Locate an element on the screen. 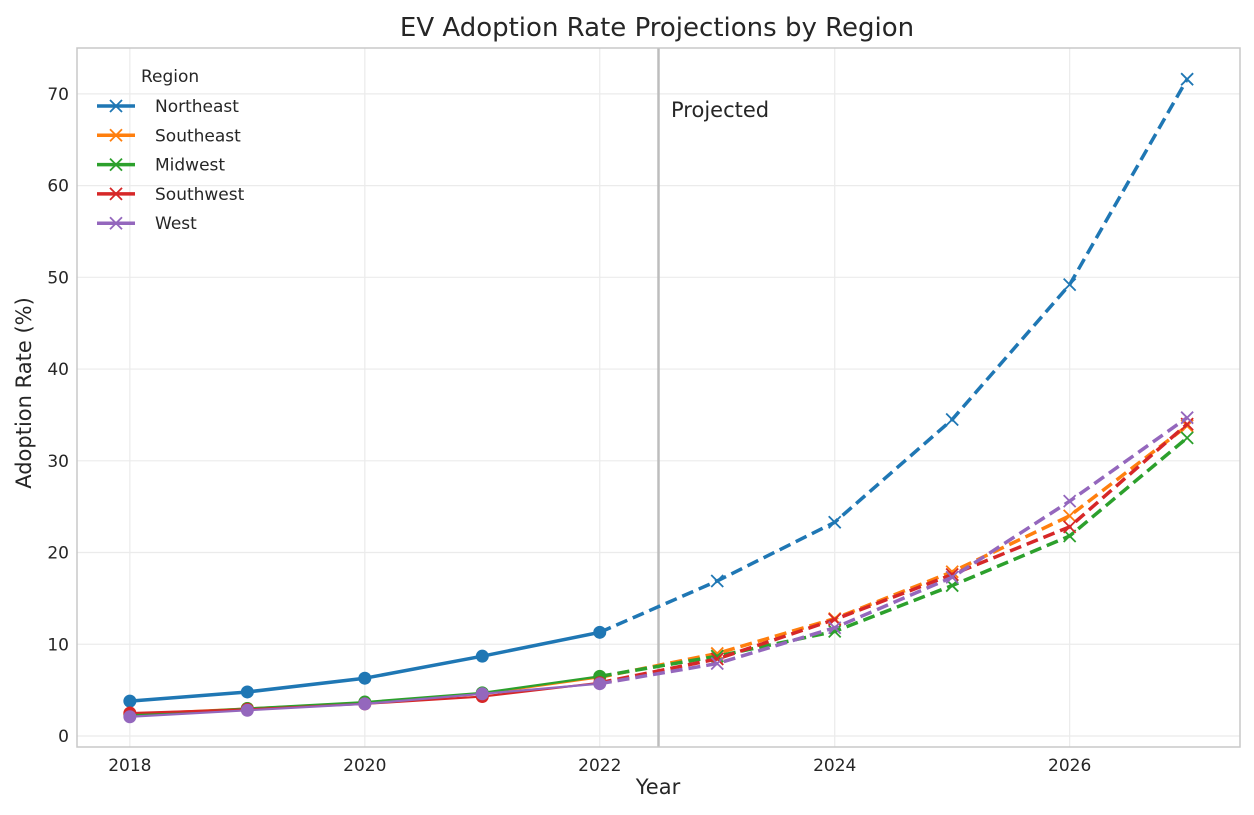  legend-title: Region is located at coordinates (170, 77).